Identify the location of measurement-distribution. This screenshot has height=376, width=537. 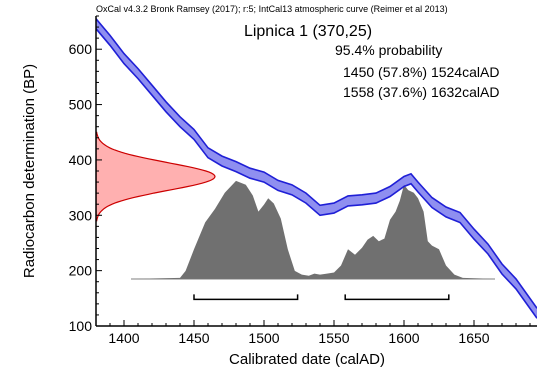
(156, 176).